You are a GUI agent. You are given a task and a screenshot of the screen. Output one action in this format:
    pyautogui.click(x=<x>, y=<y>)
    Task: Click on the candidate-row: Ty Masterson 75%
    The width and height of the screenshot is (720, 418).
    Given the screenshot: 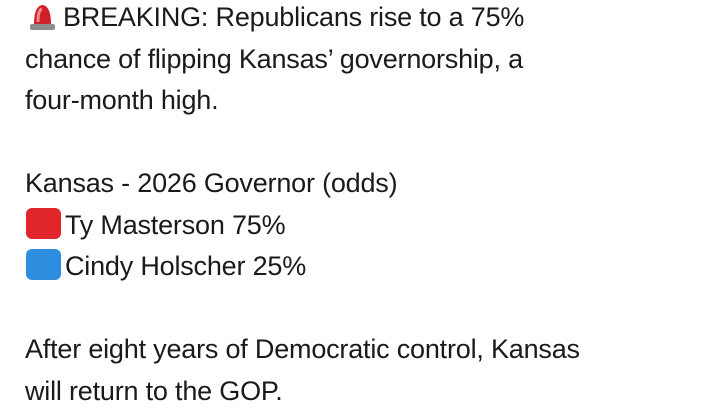 What is the action you would take?
    pyautogui.click(x=370, y=226)
    